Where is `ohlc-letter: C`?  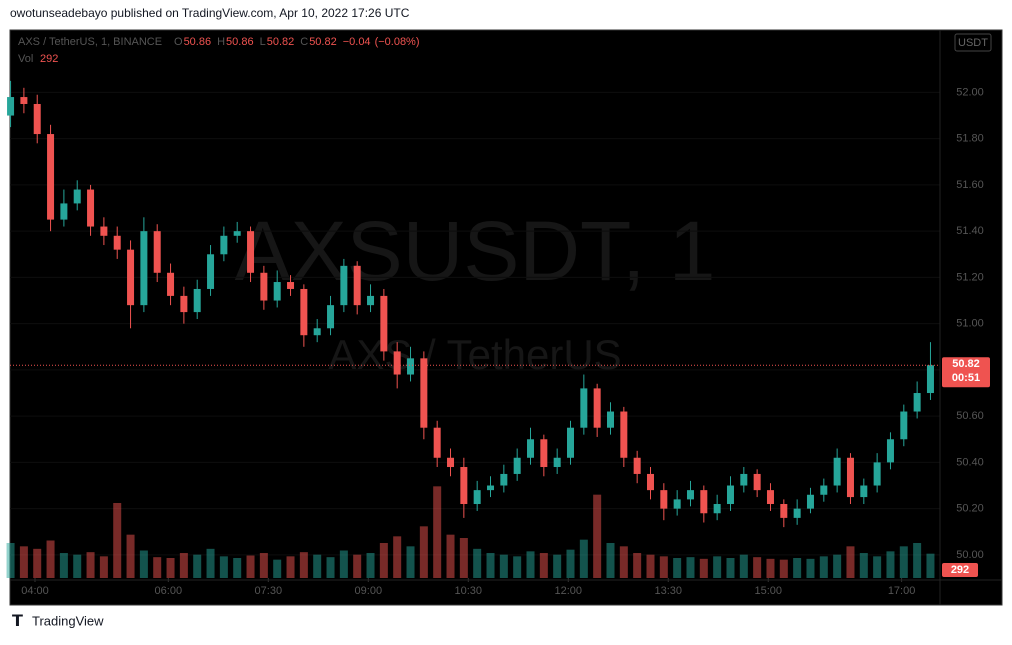
ohlc-letter: C is located at coordinates (304, 42).